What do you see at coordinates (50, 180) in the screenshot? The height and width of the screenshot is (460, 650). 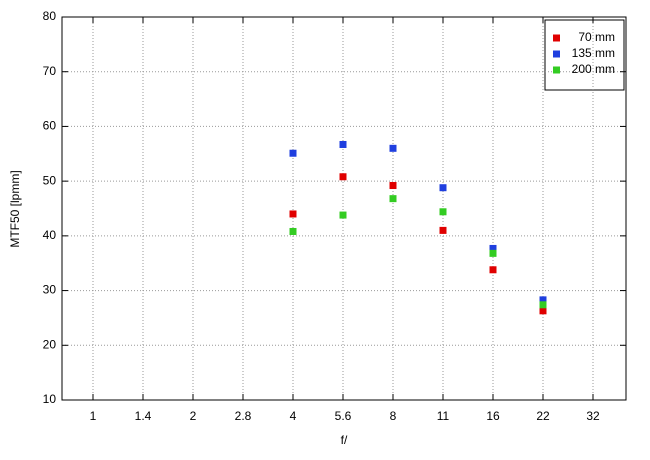 I see `y-tick-label: 50` at bounding box center [50, 180].